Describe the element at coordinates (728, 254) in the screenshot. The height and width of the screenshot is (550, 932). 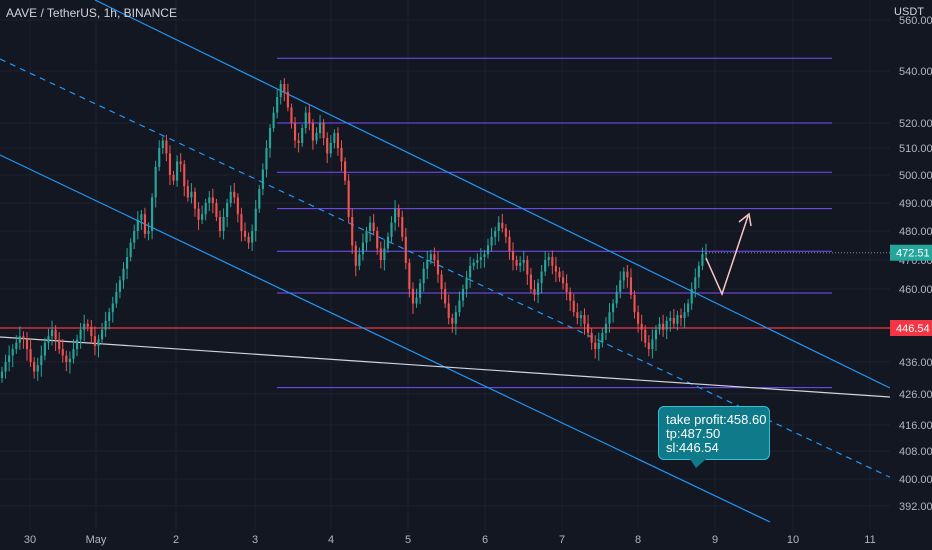
I see `projection-arrow` at that location.